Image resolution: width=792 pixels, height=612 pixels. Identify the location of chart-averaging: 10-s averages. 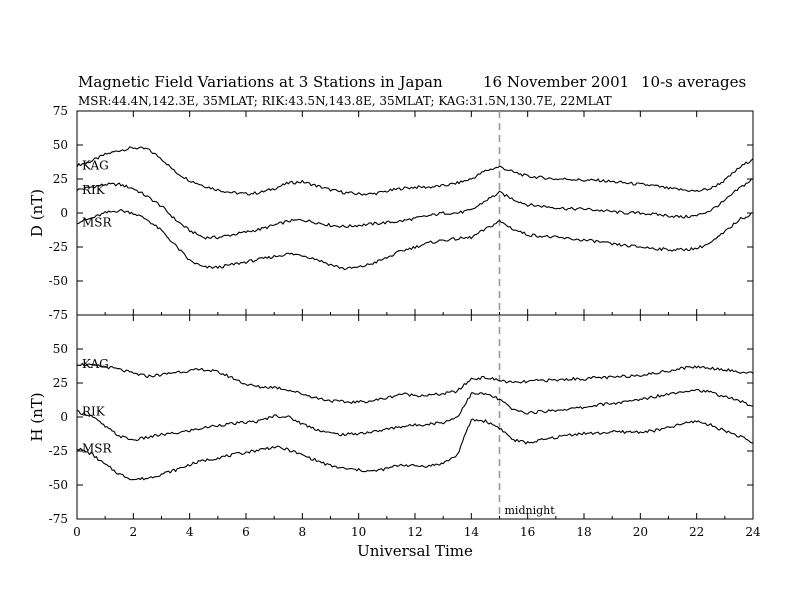
(694, 82).